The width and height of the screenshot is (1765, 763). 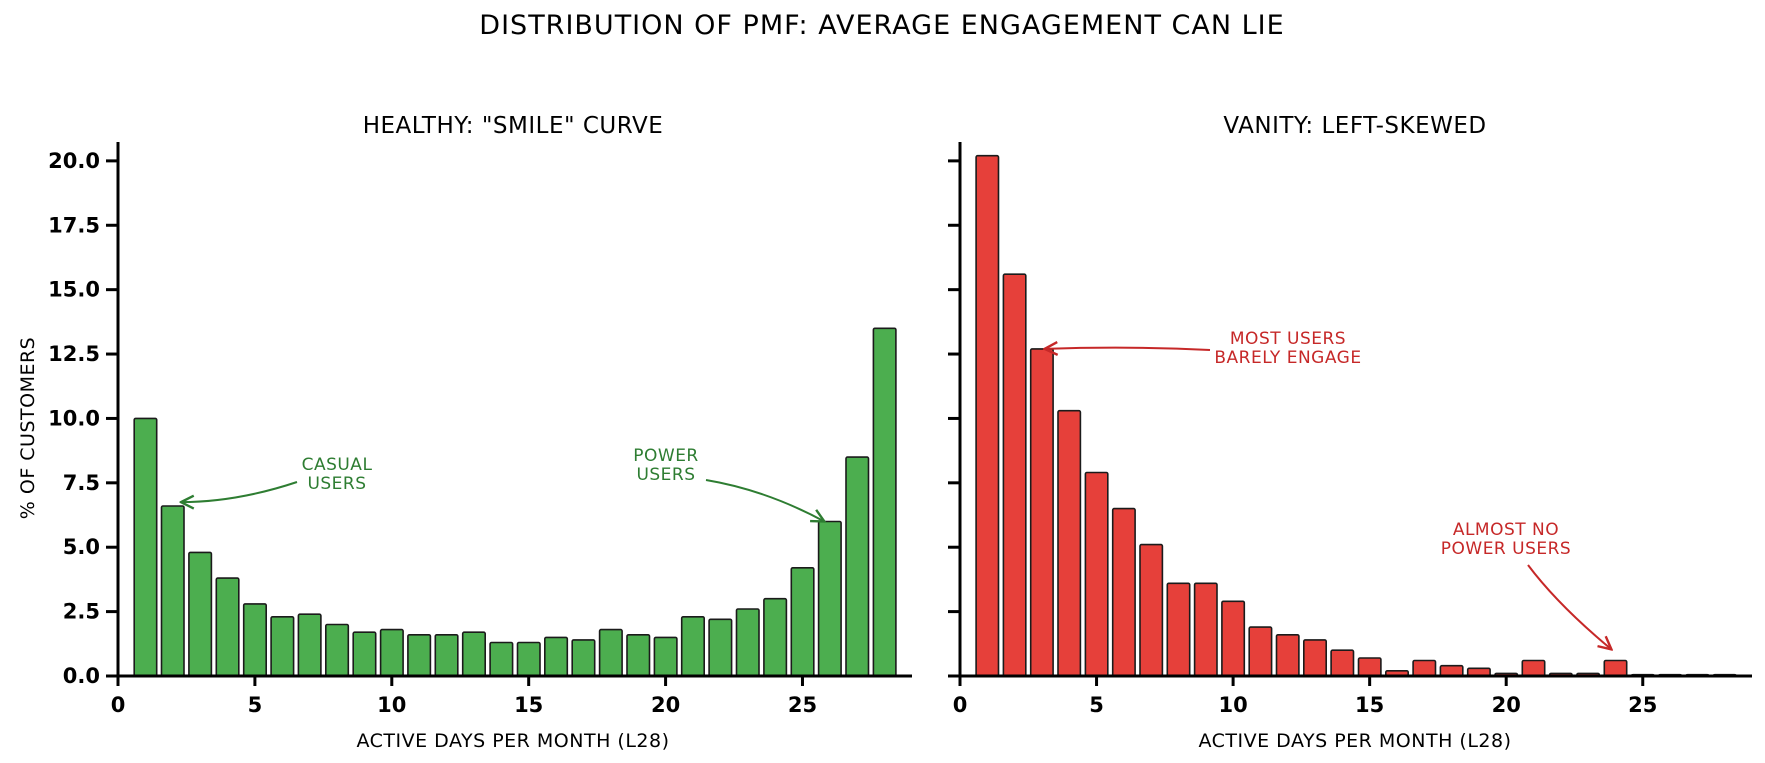 I want to click on y-tick-label: 10.0, so click(x=74, y=418).